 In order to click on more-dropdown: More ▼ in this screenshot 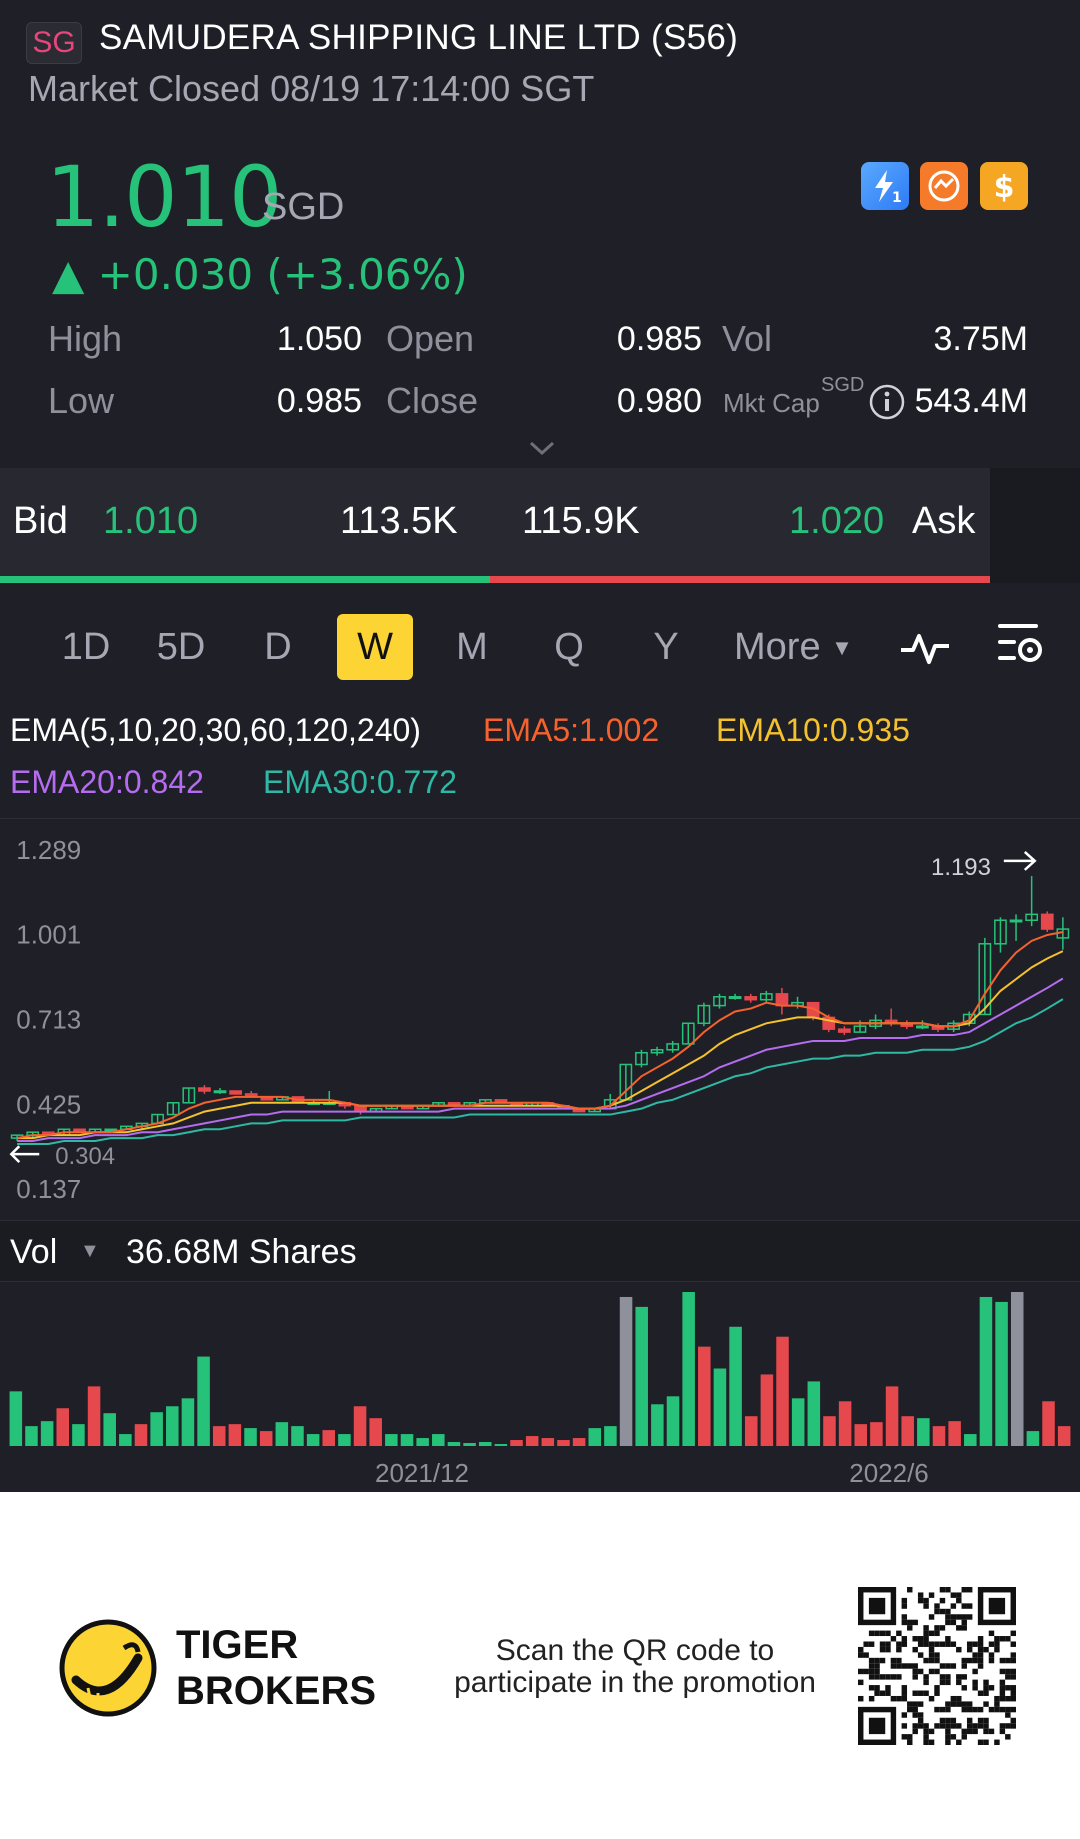, I will do `click(793, 647)`.